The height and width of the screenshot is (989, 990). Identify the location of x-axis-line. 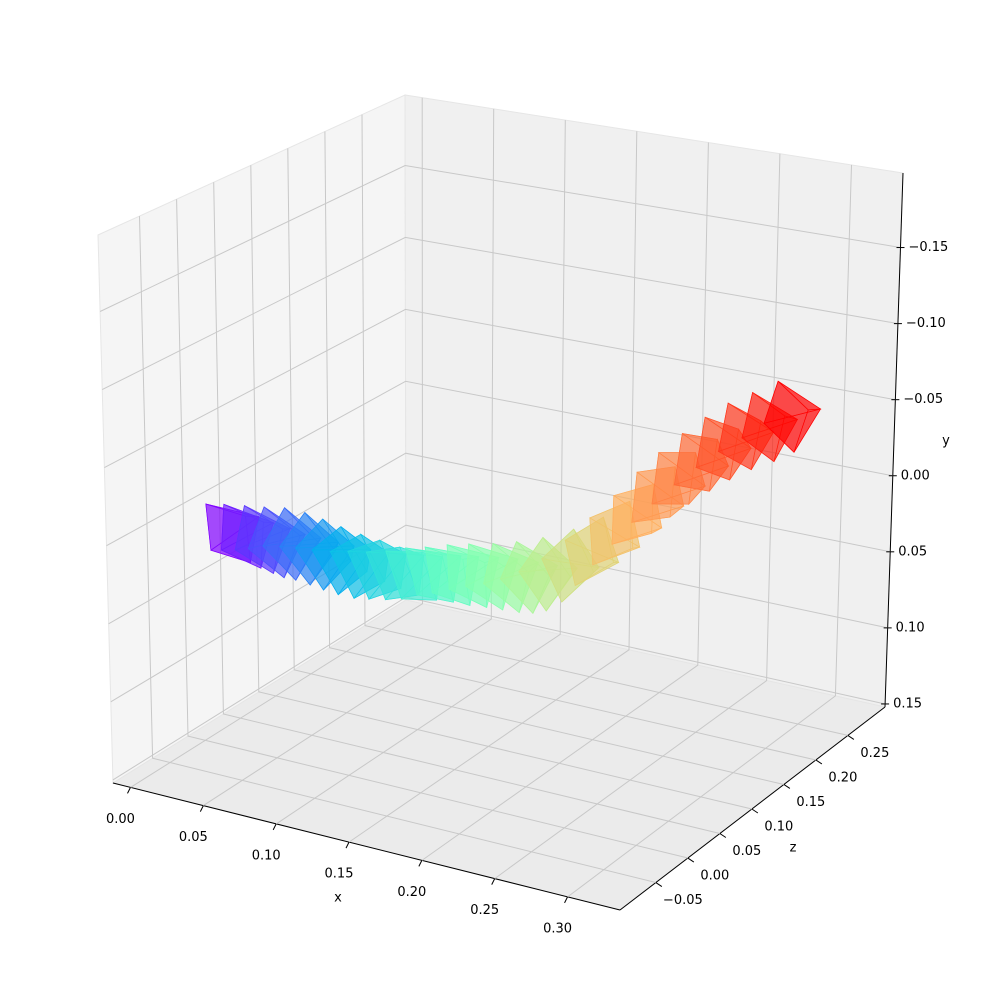
(366, 846).